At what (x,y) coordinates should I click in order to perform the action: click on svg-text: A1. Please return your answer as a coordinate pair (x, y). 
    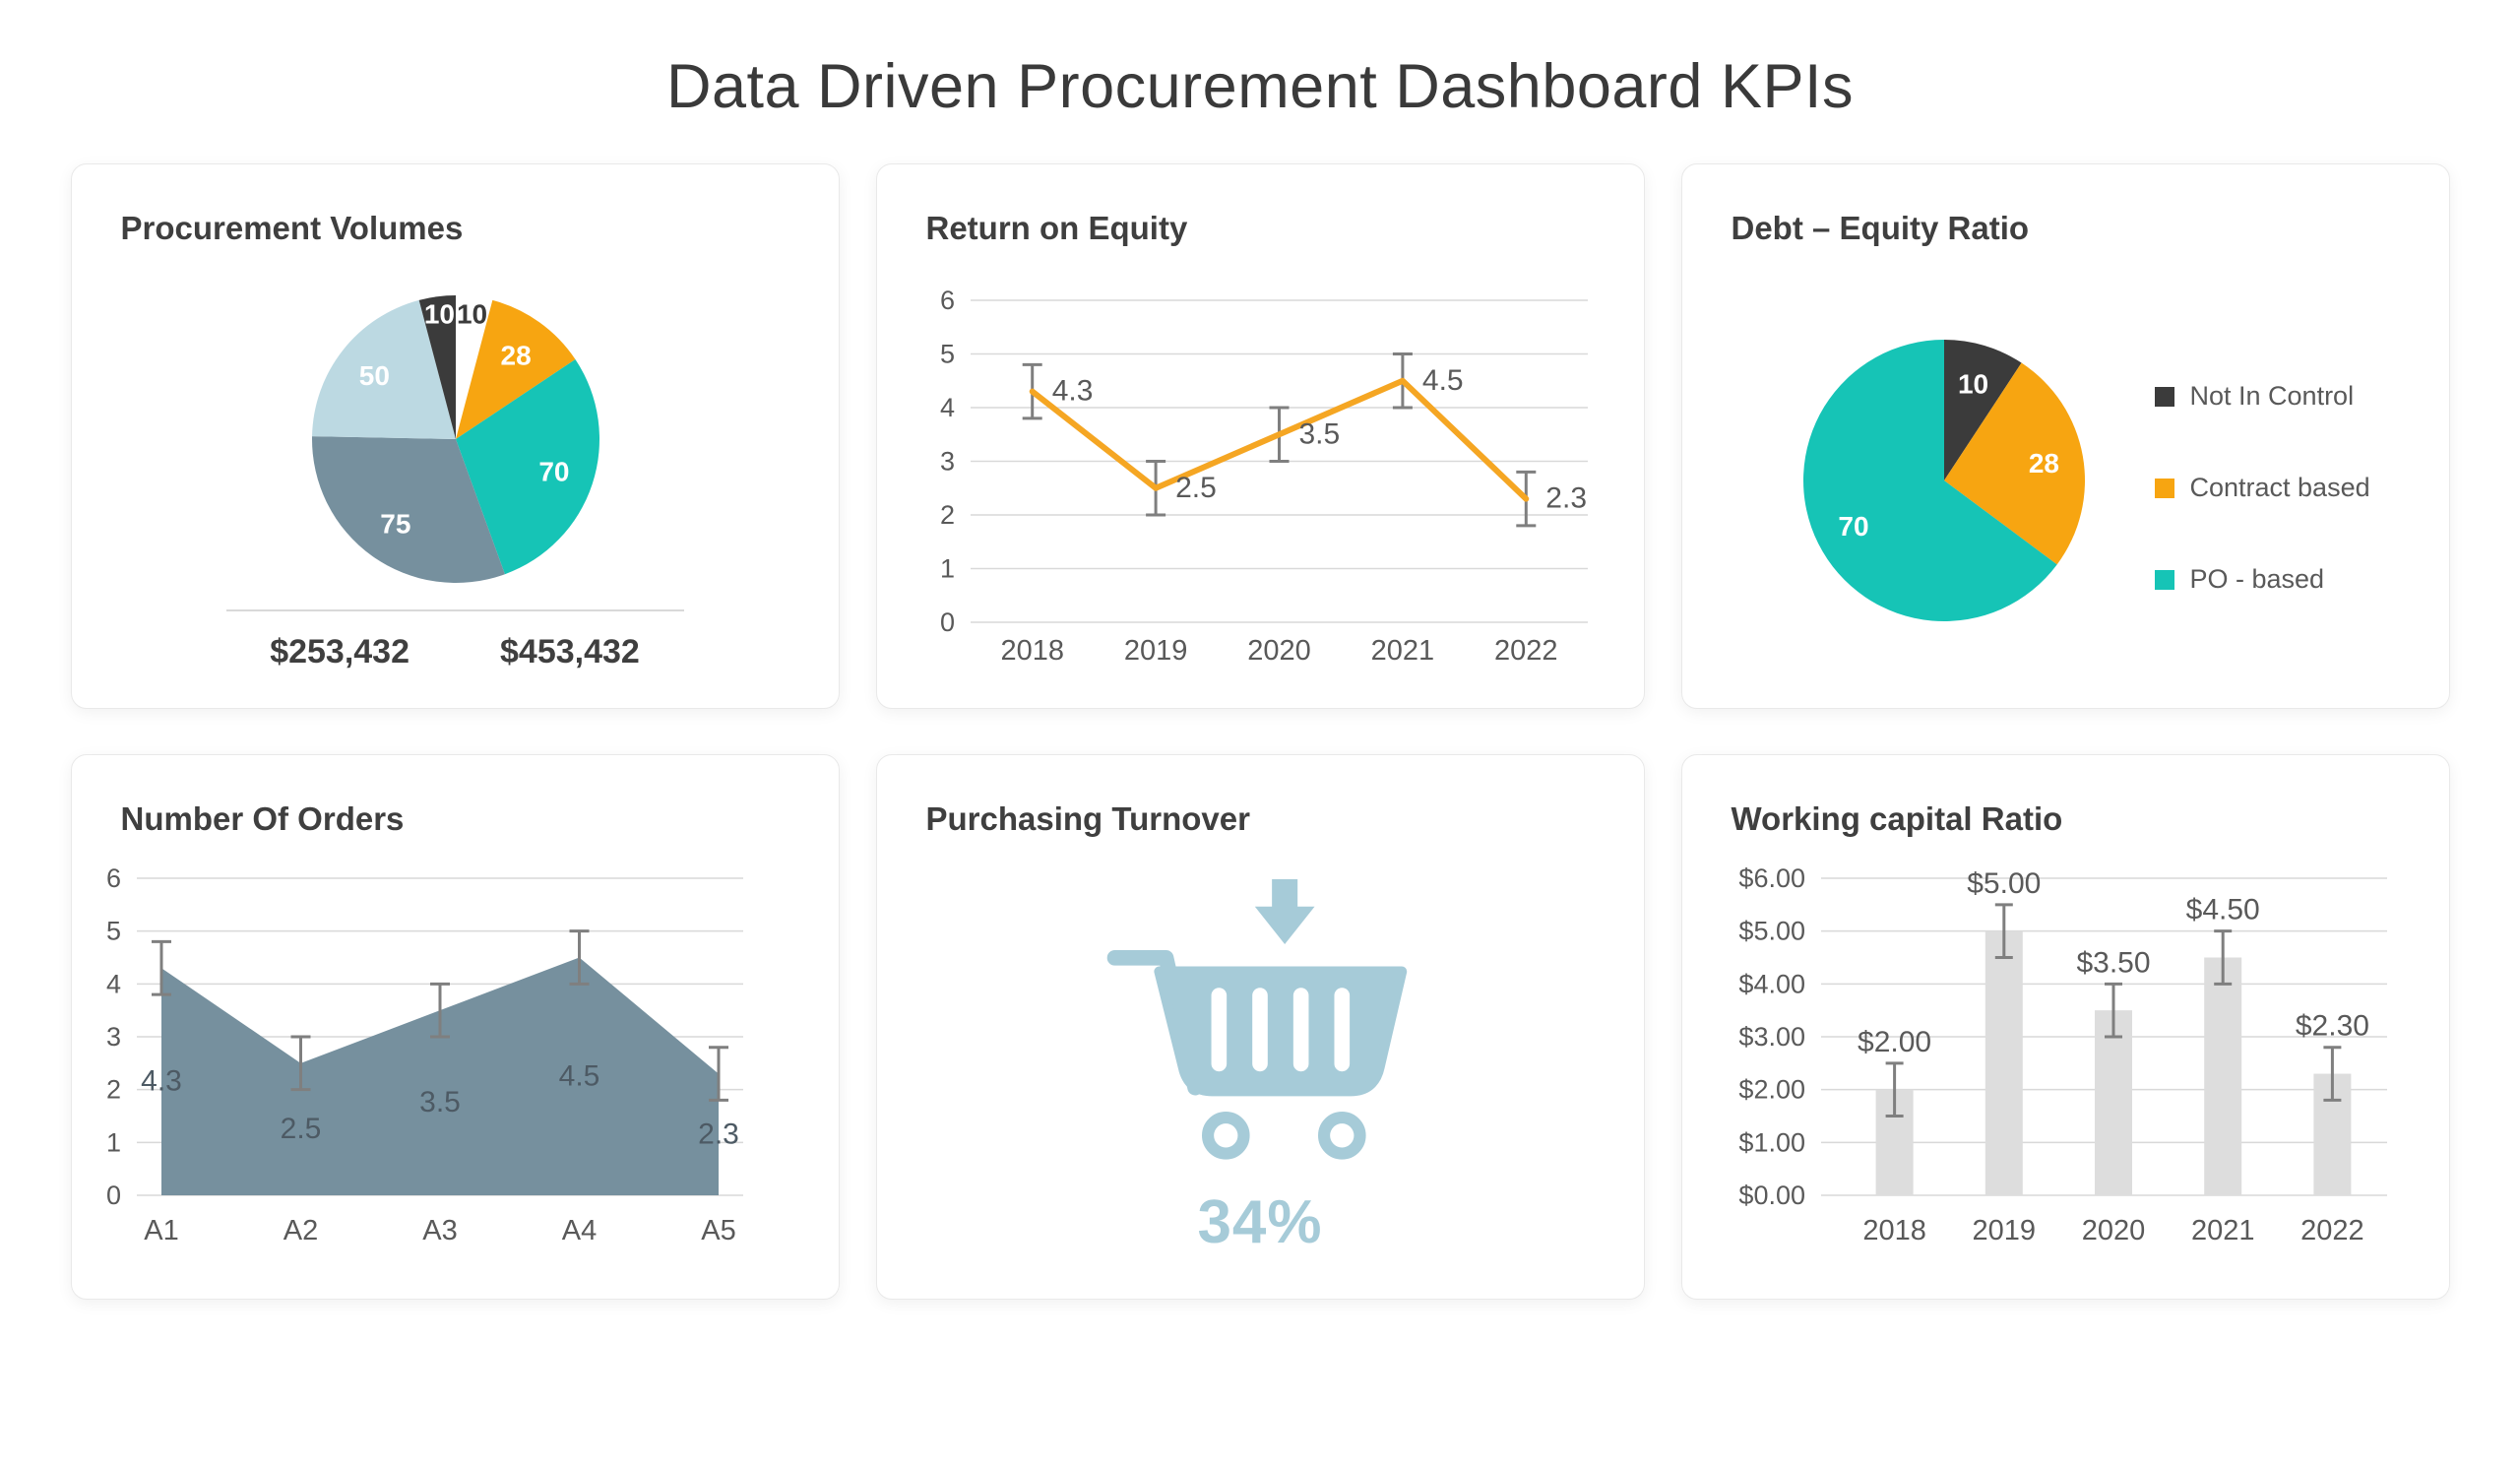
    Looking at the image, I should click on (161, 1230).